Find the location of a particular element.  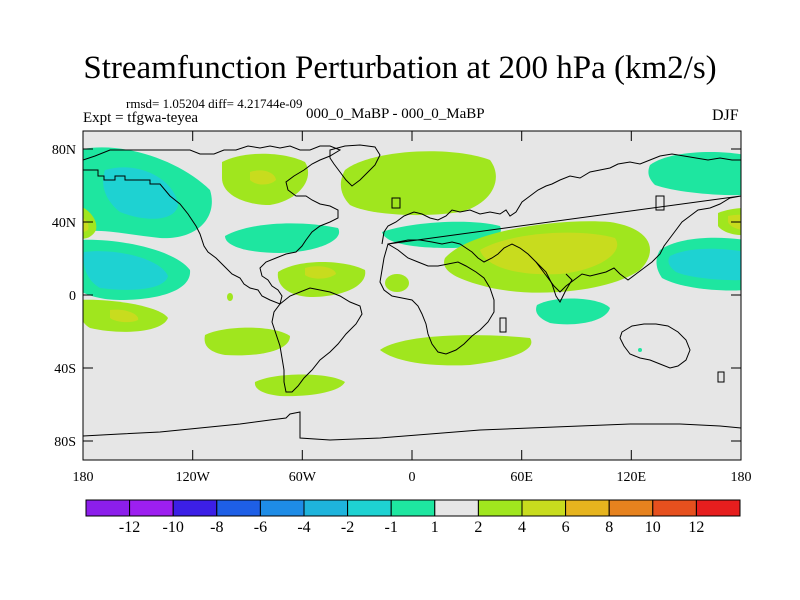

season-label: DJF is located at coordinates (725, 115).